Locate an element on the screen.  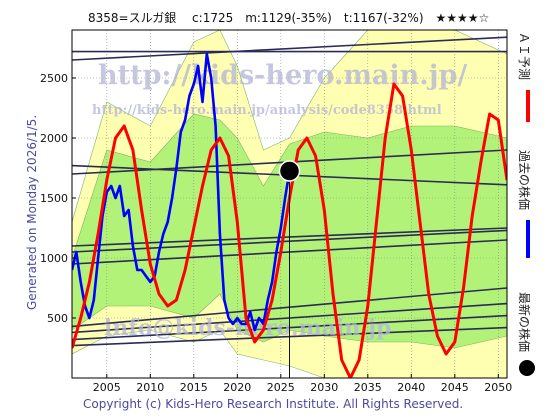
x-tick-label: 2030 is located at coordinates (324, 387).